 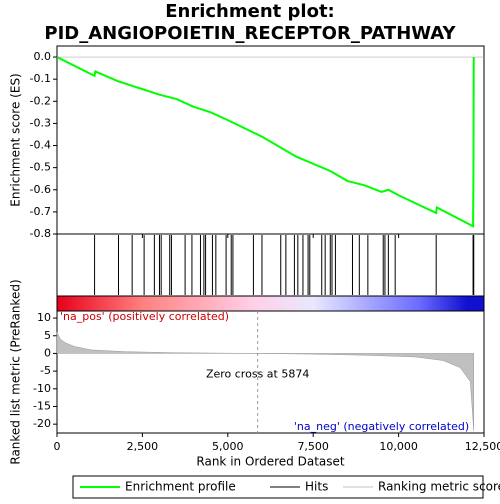 I want to click on y-tick-label: -20, so click(x=42, y=423).